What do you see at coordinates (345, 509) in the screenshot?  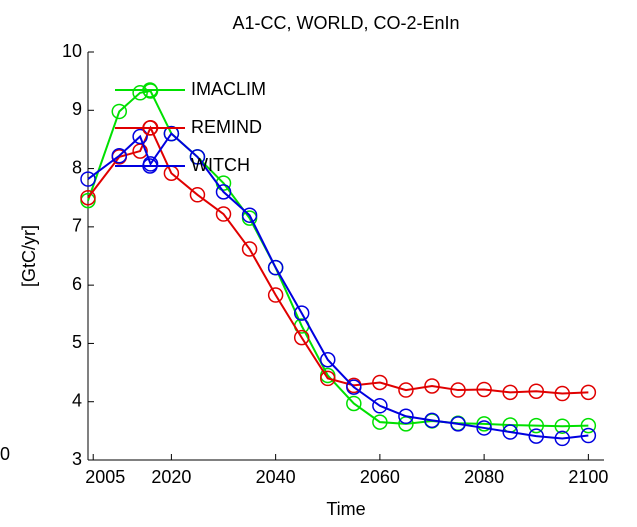 I see `x-axis-label: Time` at bounding box center [345, 509].